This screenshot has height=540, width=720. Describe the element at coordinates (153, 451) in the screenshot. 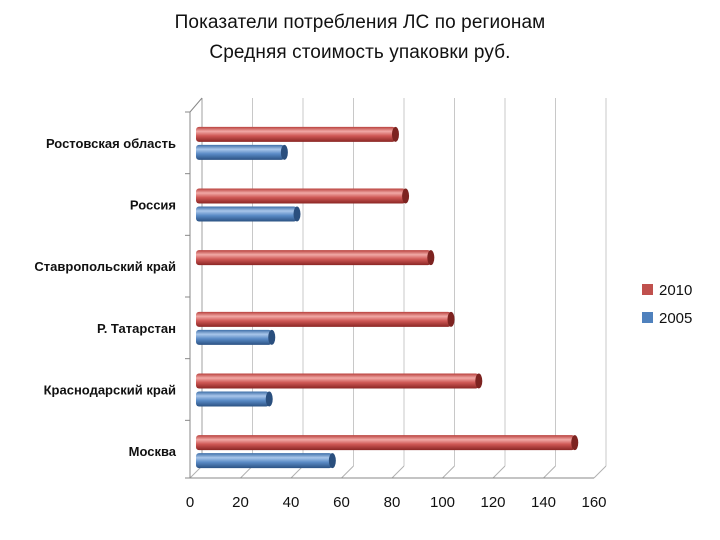

I see `category-label: Москва` at that location.